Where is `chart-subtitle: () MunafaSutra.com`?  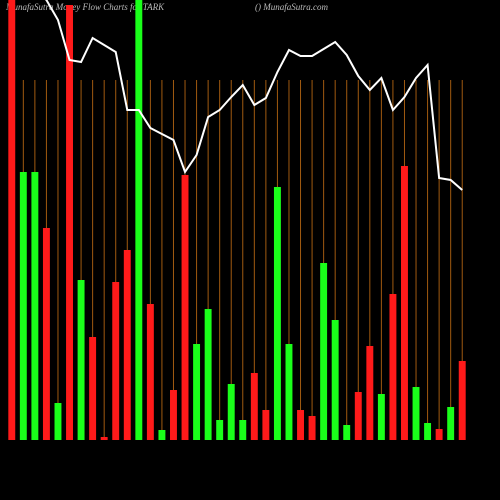
chart-subtitle: () MunafaSutra.com is located at coordinates (291, 7).